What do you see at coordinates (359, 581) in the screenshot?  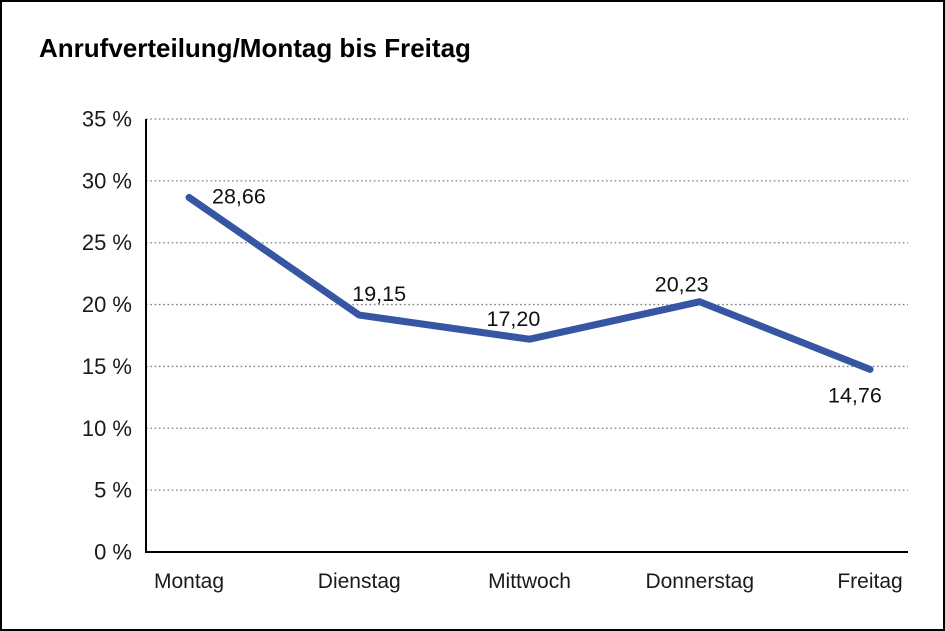 I see `x-axis-label: Dienstag` at bounding box center [359, 581].